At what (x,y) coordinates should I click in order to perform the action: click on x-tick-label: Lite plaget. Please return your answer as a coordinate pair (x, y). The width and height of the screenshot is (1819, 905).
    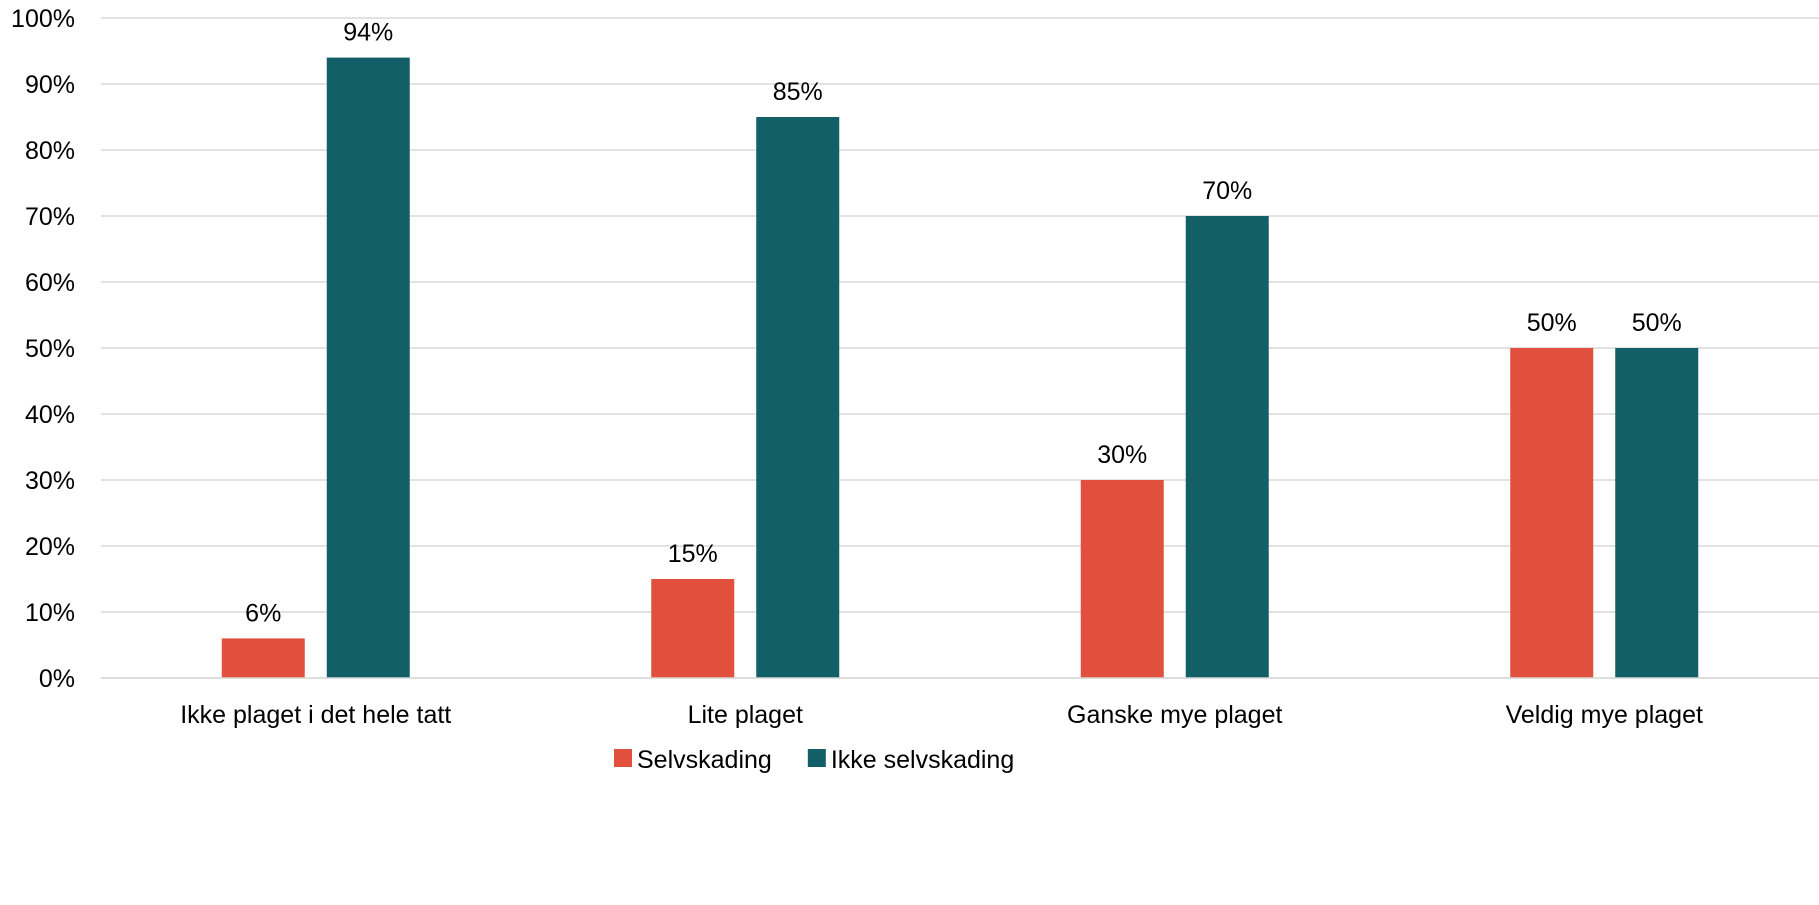
    Looking at the image, I should click on (745, 715).